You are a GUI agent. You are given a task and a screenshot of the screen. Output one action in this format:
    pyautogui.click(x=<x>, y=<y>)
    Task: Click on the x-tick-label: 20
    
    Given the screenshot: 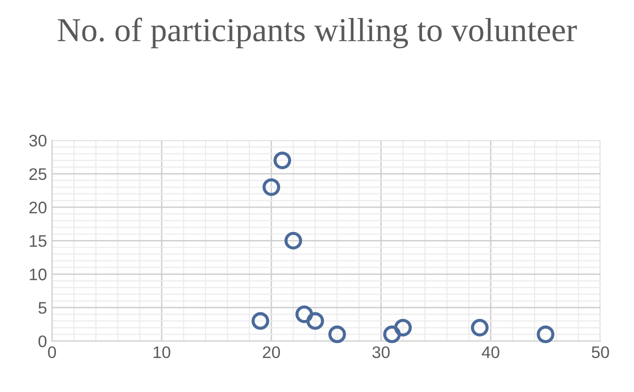 What is the action you would take?
    pyautogui.click(x=271, y=352)
    